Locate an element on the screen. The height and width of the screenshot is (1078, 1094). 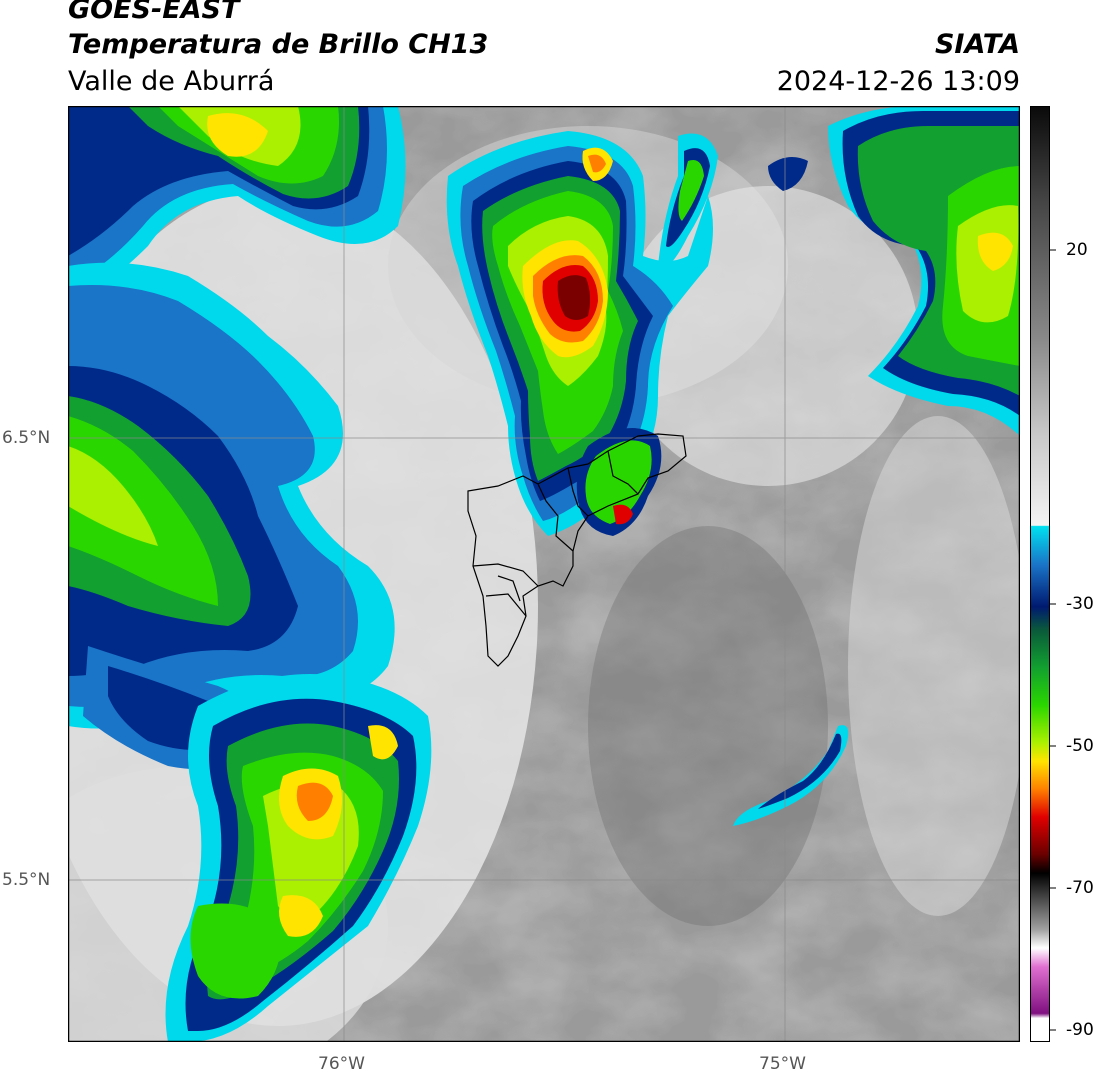
cloud-band-west is located at coordinates (231, 516).